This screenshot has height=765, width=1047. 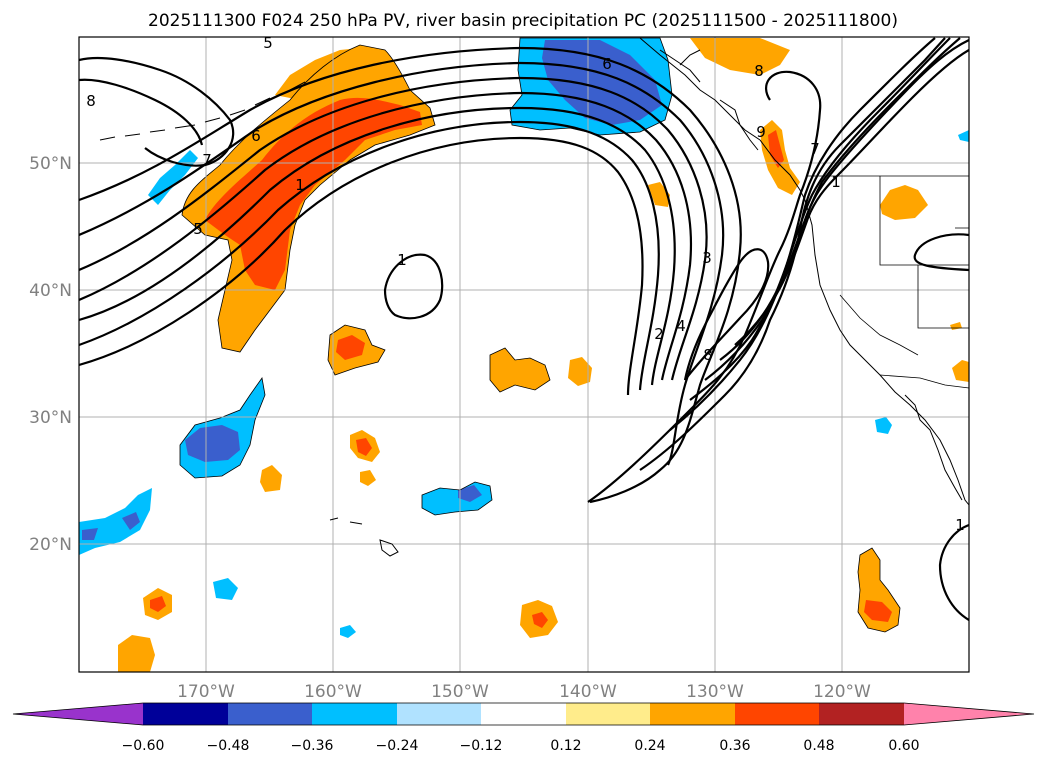 I want to click on pos-patch-141w-34n, so click(x=580, y=371).